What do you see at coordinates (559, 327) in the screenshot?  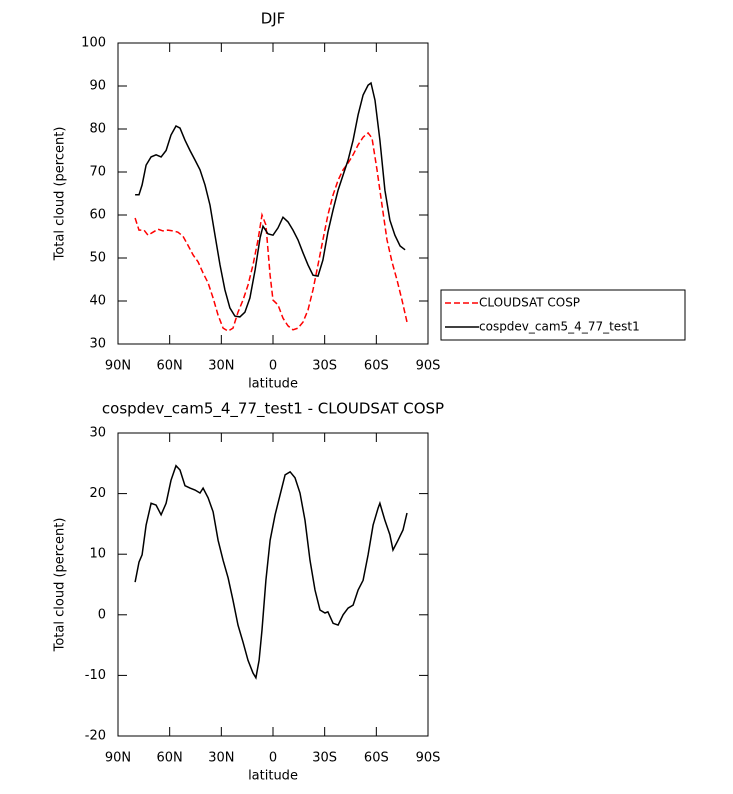 I see `legend-label: cospdev_cam5_4_77_test1` at bounding box center [559, 327].